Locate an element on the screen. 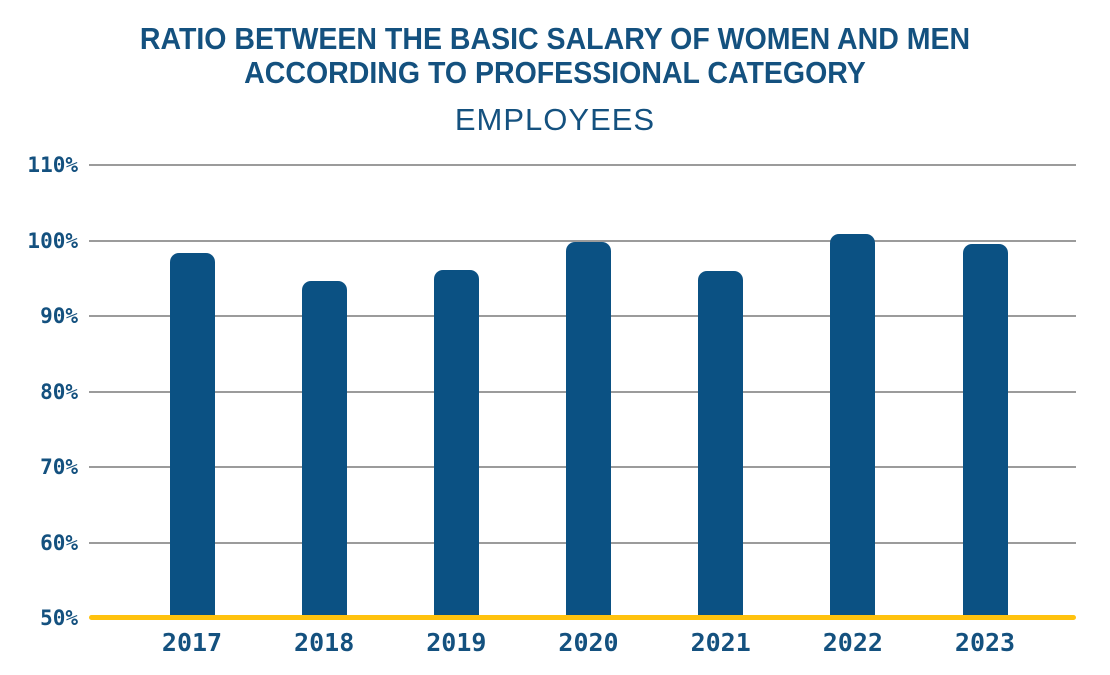 The height and width of the screenshot is (675, 1110). y-tick-label-70: 70% is located at coordinates (59, 467).